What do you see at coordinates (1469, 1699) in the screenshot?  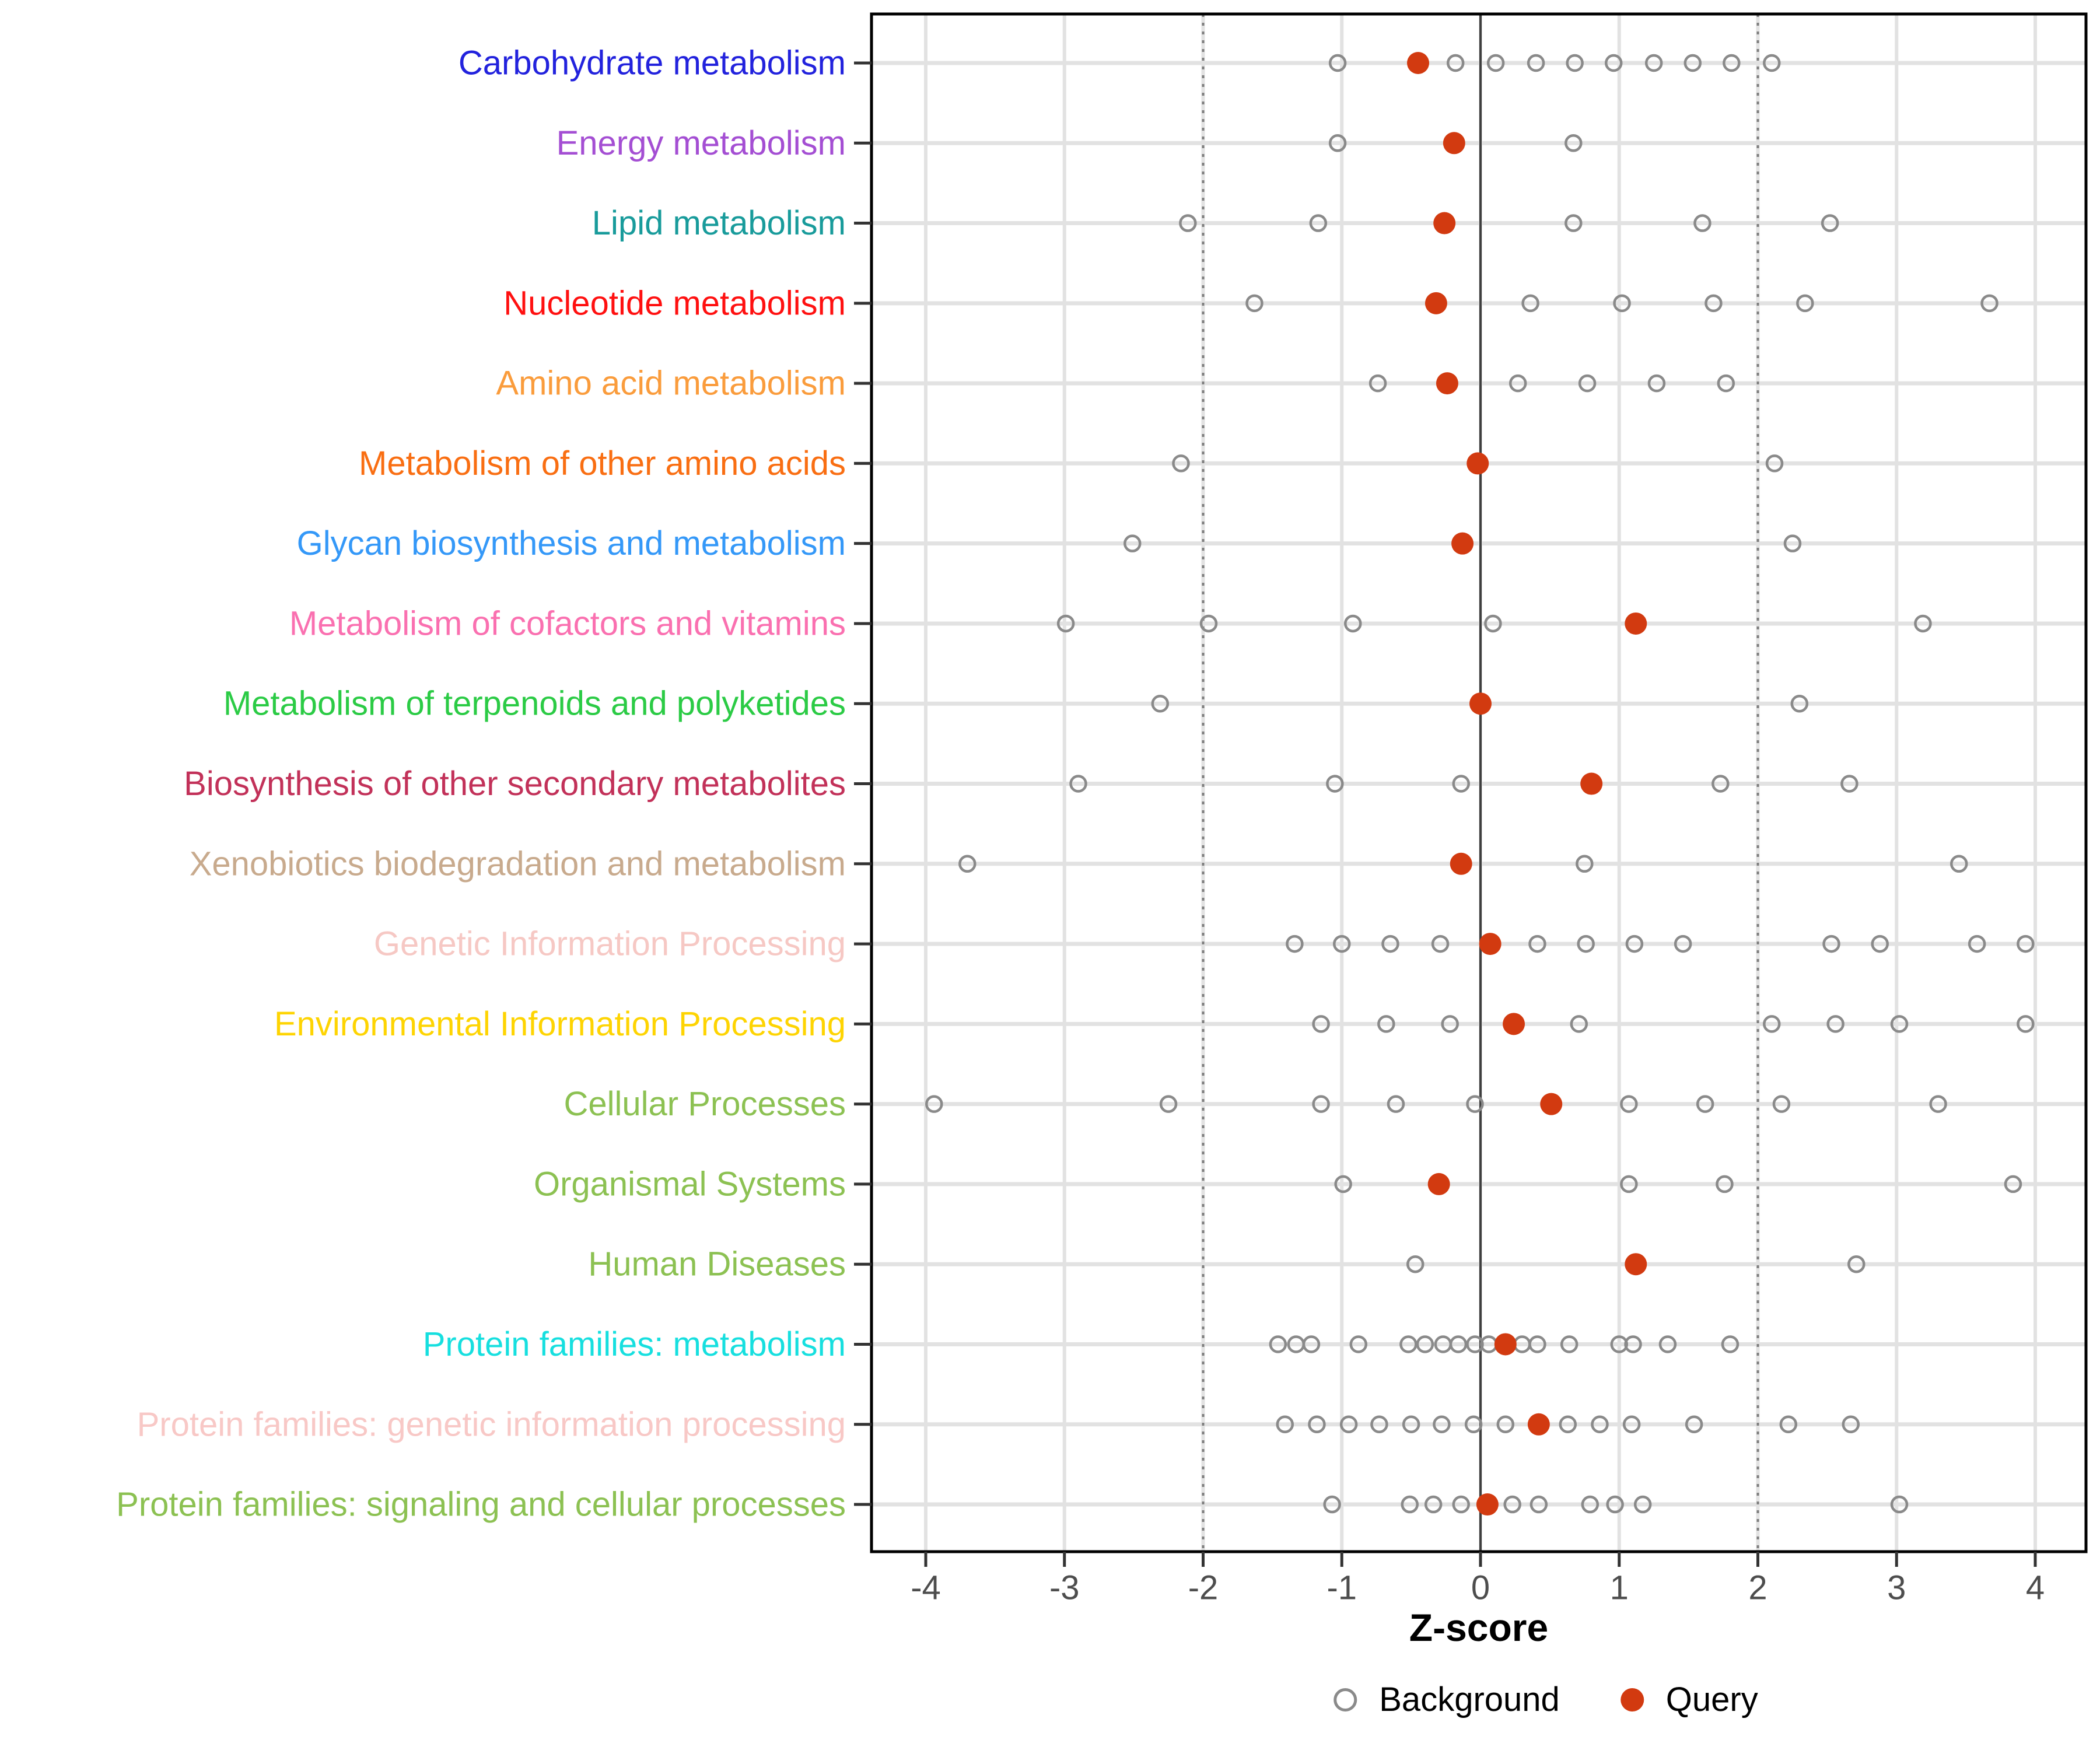 I see `background-legend-label: Background` at bounding box center [1469, 1699].